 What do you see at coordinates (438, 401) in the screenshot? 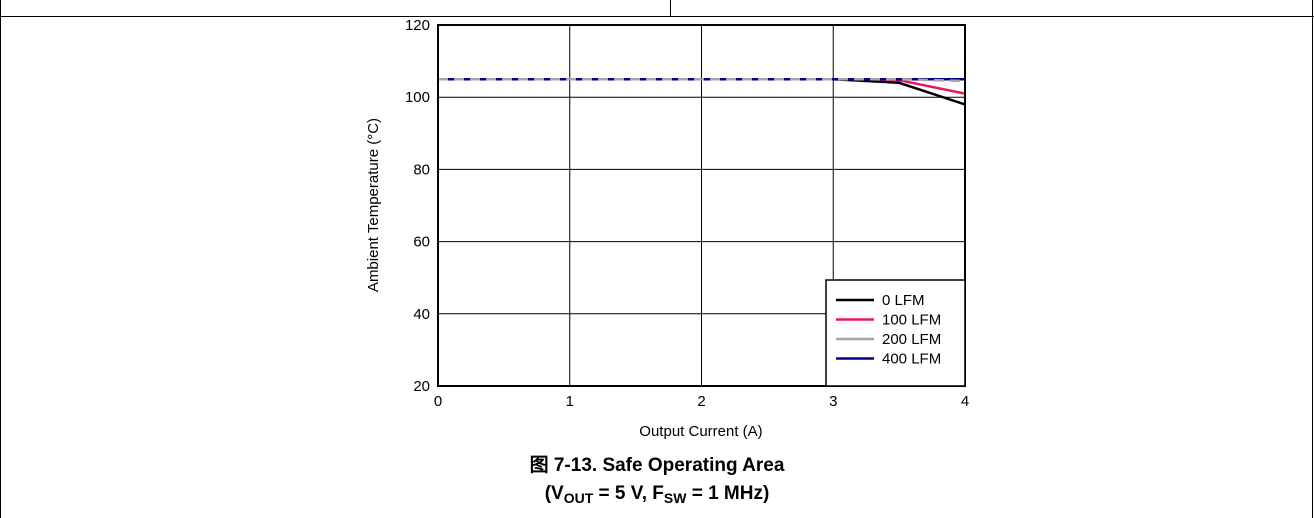
I see `x-tick-label: 0` at bounding box center [438, 401].